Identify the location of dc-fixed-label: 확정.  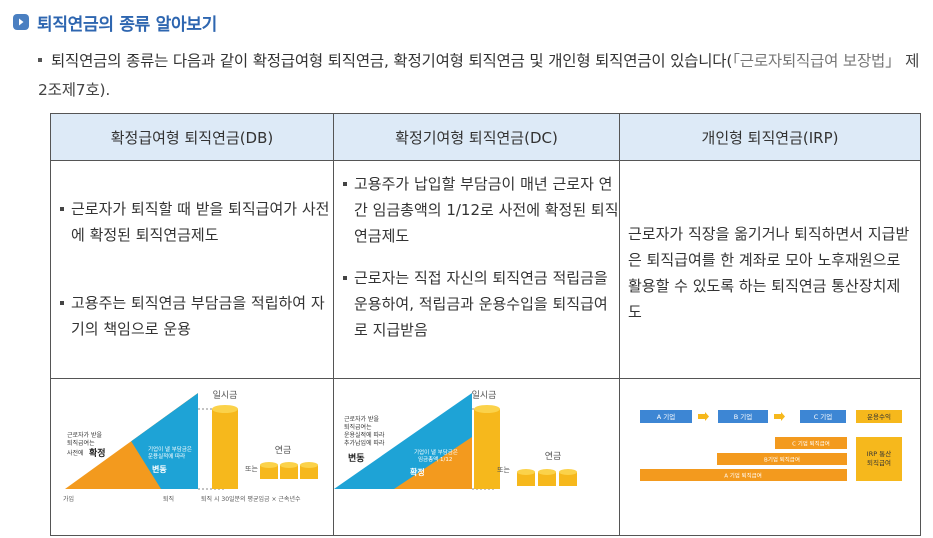
(417, 472).